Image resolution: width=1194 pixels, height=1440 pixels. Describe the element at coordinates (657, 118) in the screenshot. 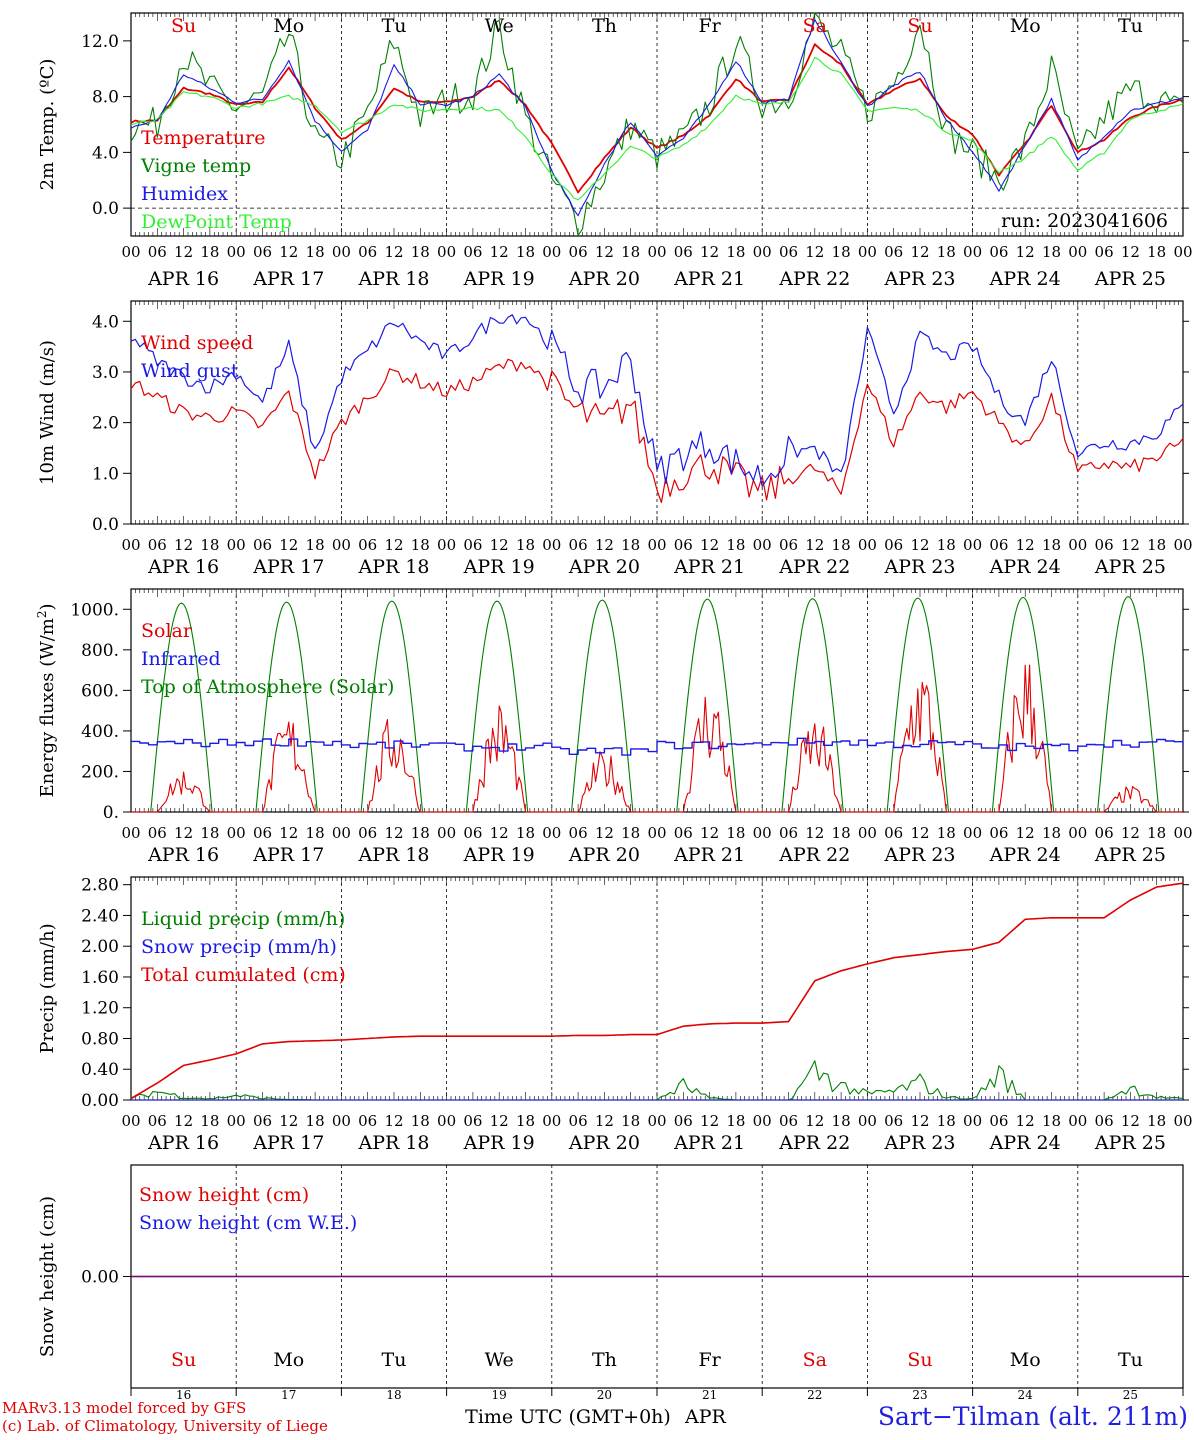

I see `series-line-humidex` at that location.